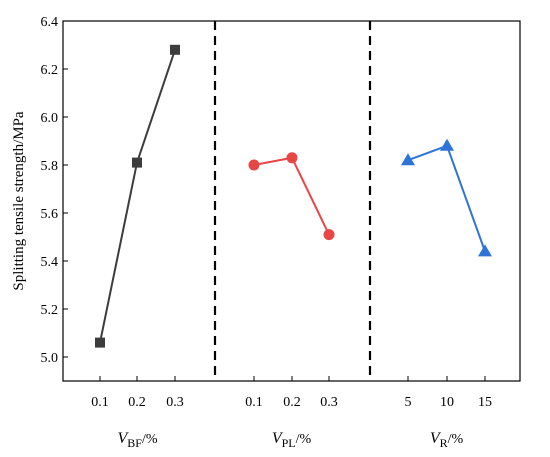 This screenshot has height=457, width=550. Describe the element at coordinates (485, 402) in the screenshot. I see `x-tick-label: 15` at that location.